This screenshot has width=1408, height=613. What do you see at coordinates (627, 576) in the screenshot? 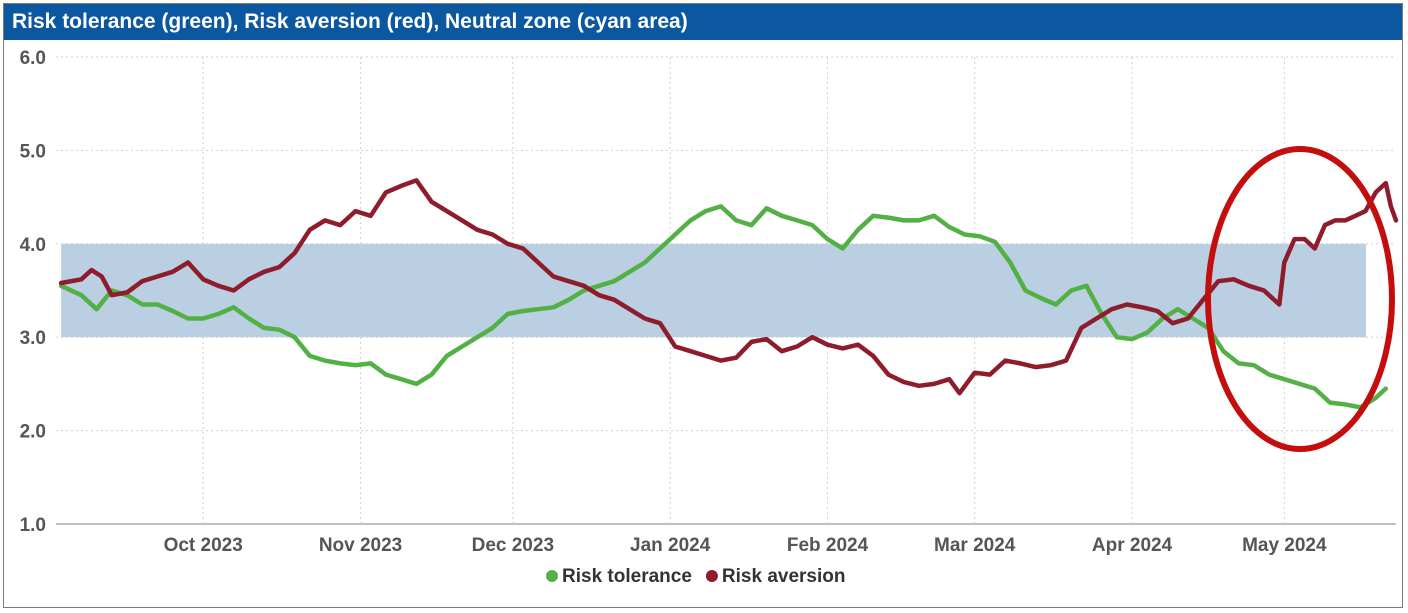
I see `legend-label-risk-tolerance: Risk tolerance` at bounding box center [627, 576].